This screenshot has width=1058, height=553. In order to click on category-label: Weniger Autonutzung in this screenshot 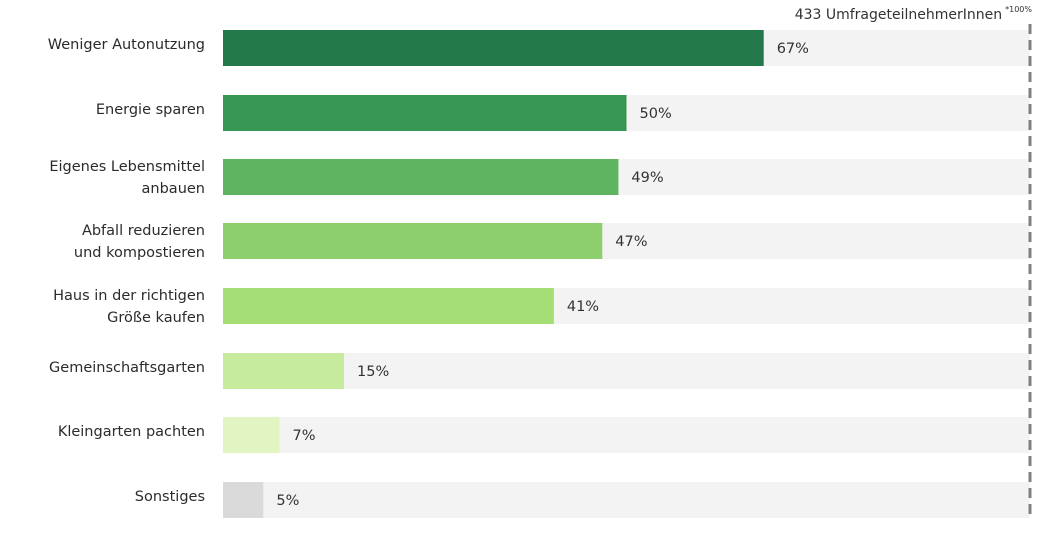, I will do `click(126, 45)`.